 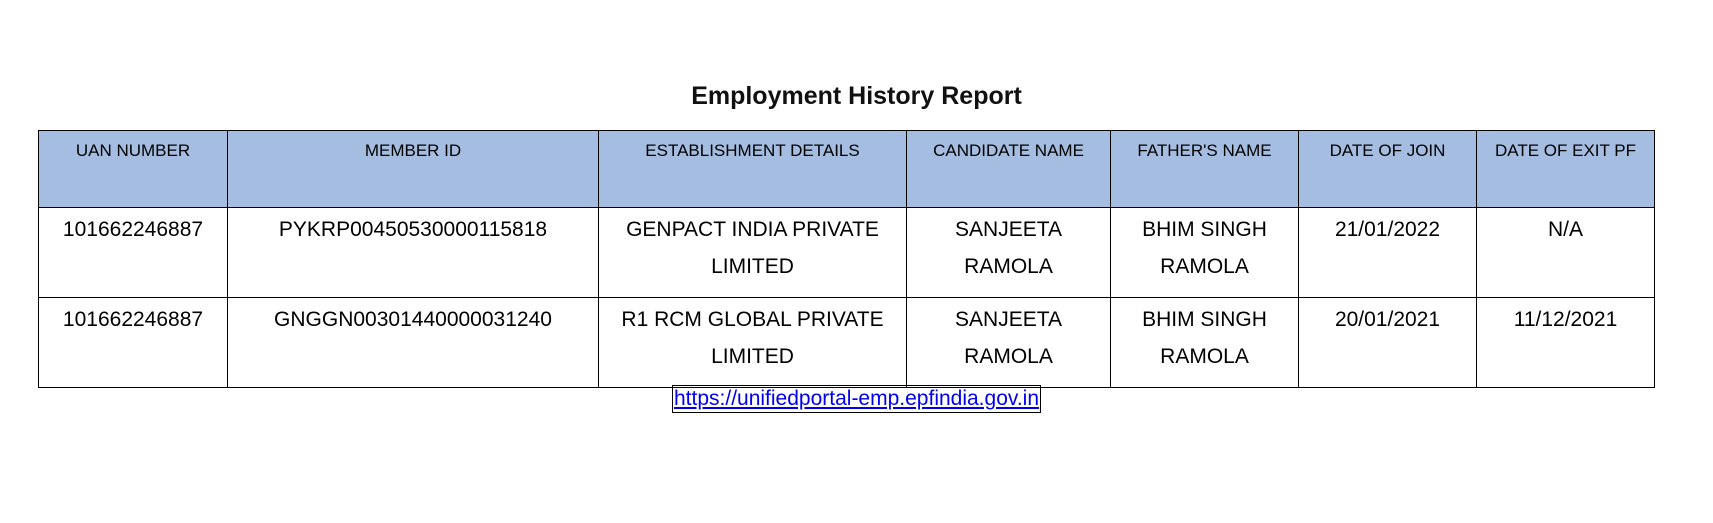 What do you see at coordinates (752, 342) in the screenshot?
I see `cell-establishment: R1 RCM GLOBAL PRIVATE LIMITED` at bounding box center [752, 342].